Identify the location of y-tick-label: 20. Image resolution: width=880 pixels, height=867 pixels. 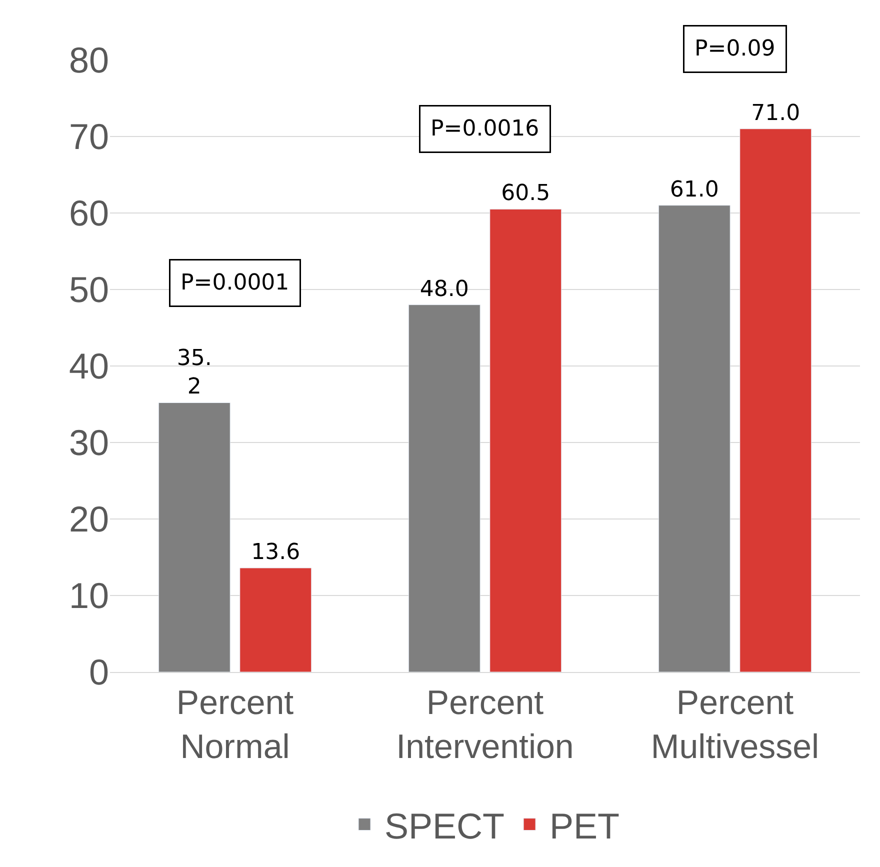
(88, 519).